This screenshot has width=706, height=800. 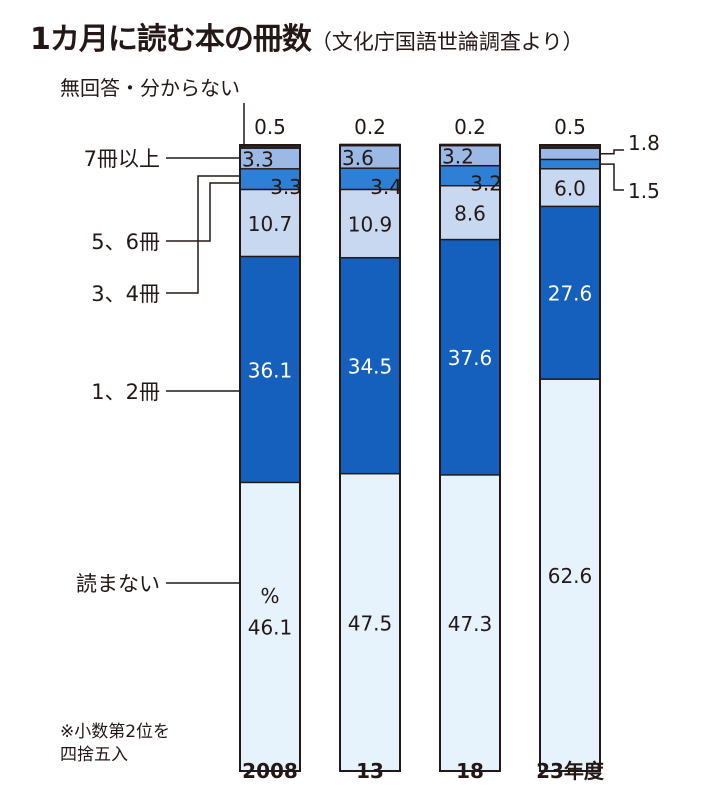 What do you see at coordinates (470, 771) in the screenshot?
I see `x-tick-label: 18` at bounding box center [470, 771].